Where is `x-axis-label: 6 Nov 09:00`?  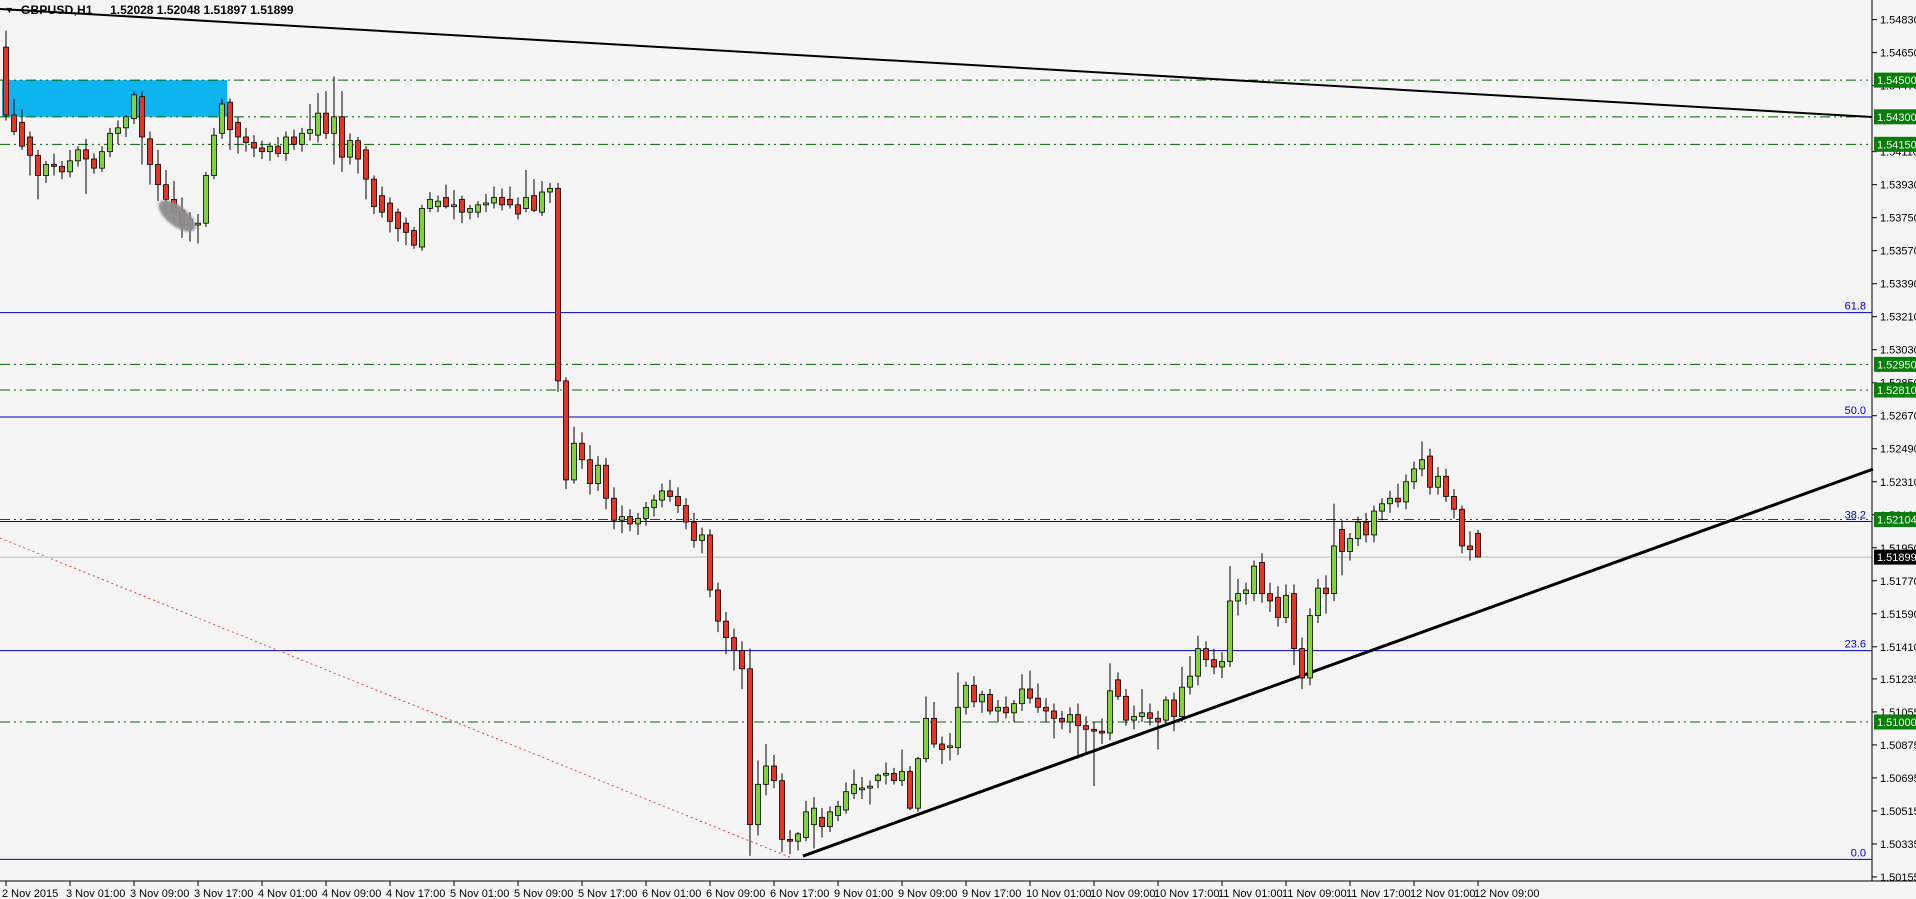
x-axis-label: 6 Nov 09:00 is located at coordinates (735, 893).